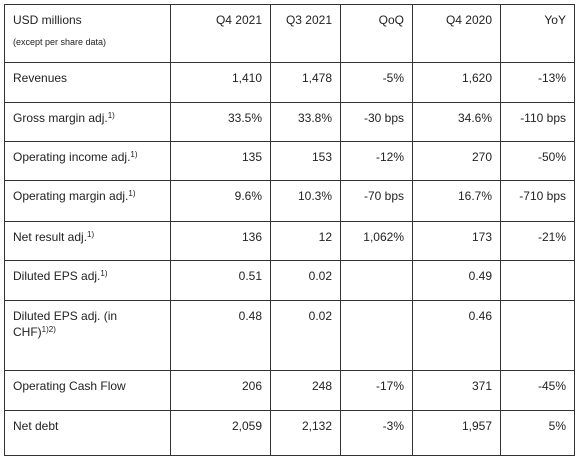  What do you see at coordinates (305, 390) in the screenshot?
I see `value-cell: 248` at bounding box center [305, 390].